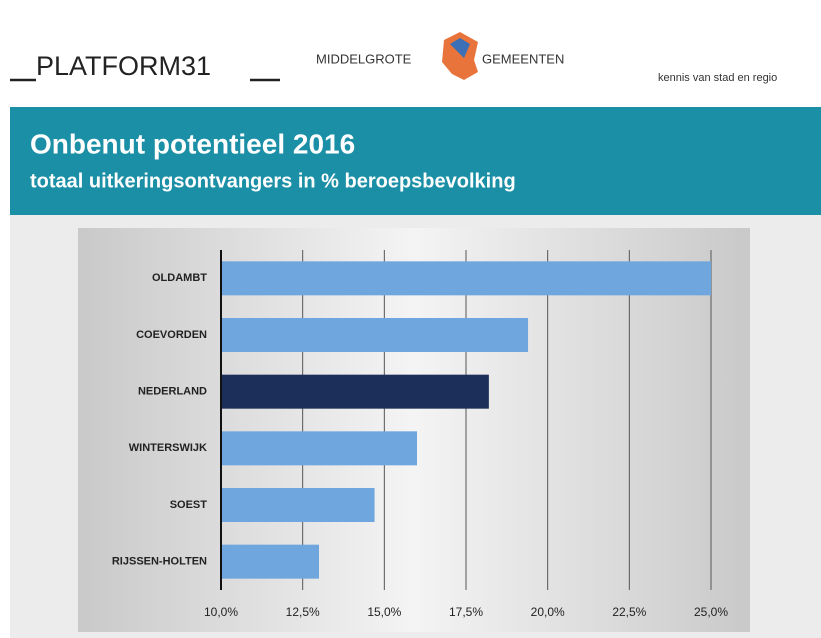  I want to click on chart-title: Onbenut potentieel 2016, so click(192, 143).